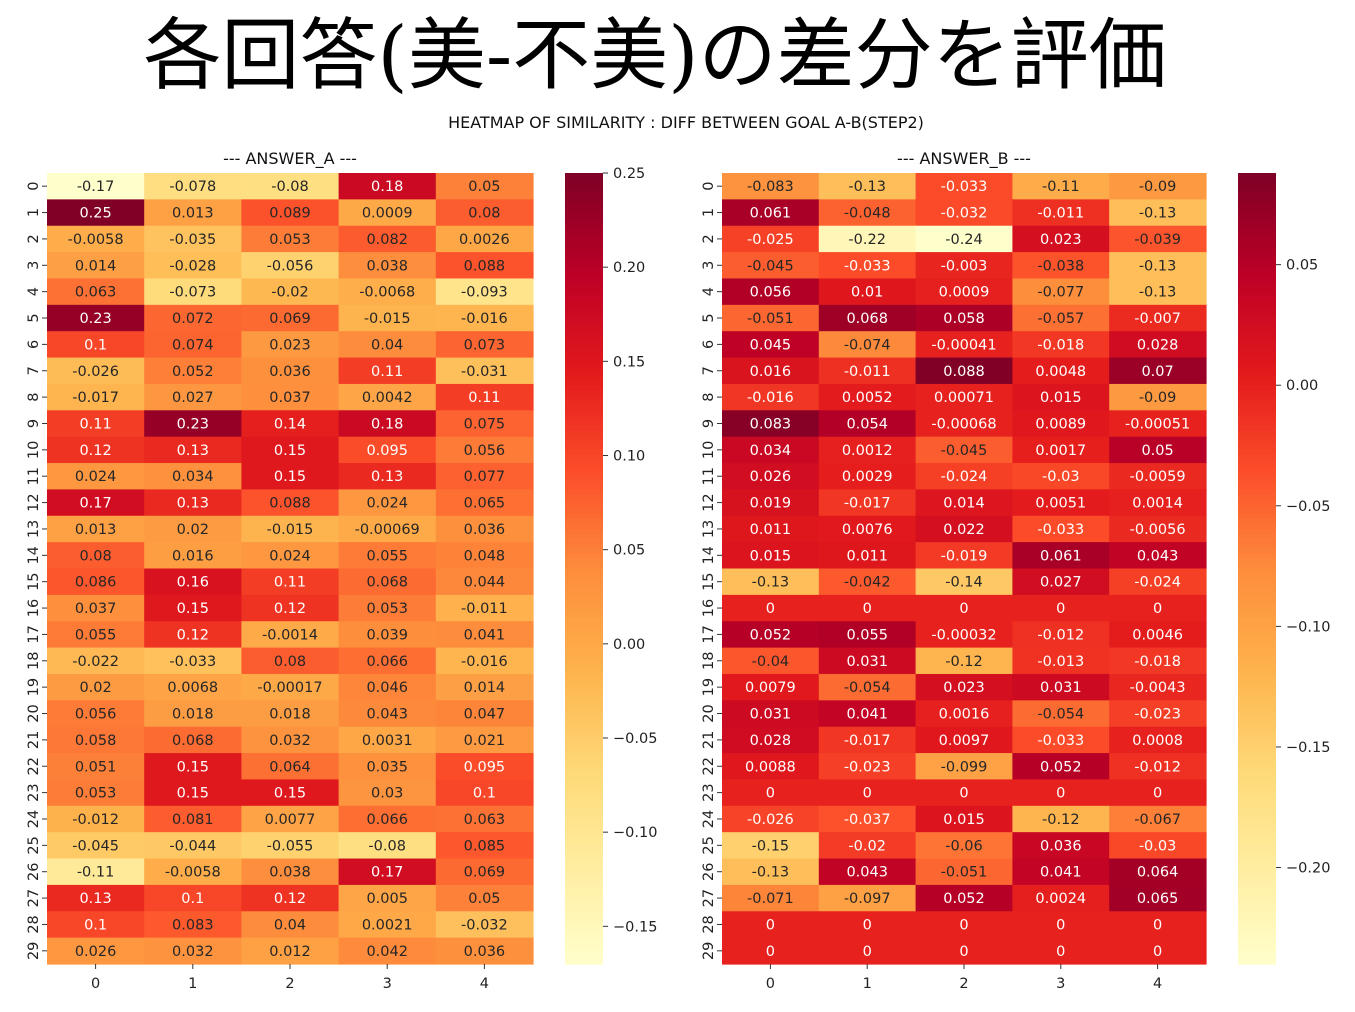 Image resolution: width=1355 pixels, height=1012 pixels. What do you see at coordinates (964, 846) in the screenshot?
I see `cell-label: -0.06` at bounding box center [964, 846].